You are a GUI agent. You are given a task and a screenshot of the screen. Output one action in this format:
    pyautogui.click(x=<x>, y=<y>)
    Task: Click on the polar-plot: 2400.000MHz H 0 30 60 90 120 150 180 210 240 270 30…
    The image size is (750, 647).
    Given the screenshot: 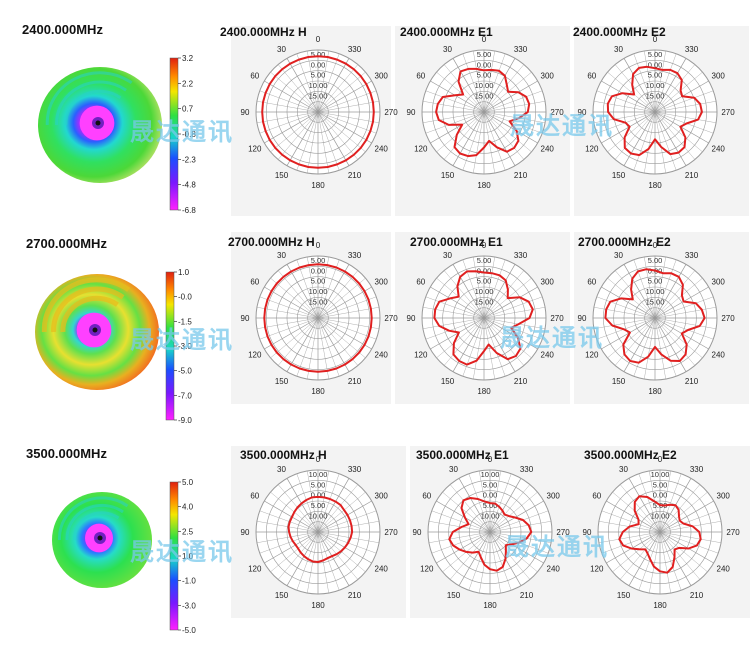 What is the action you would take?
    pyautogui.click(x=309, y=107)
    